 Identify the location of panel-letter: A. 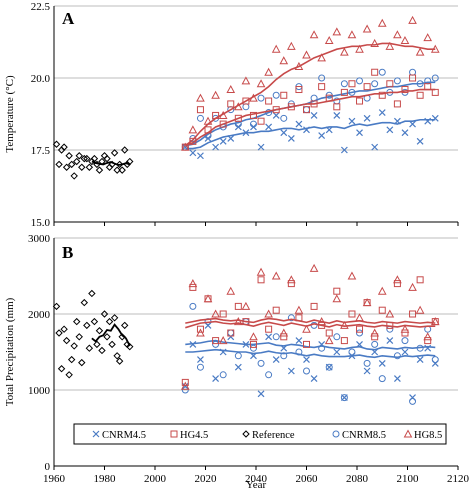
(68, 18).